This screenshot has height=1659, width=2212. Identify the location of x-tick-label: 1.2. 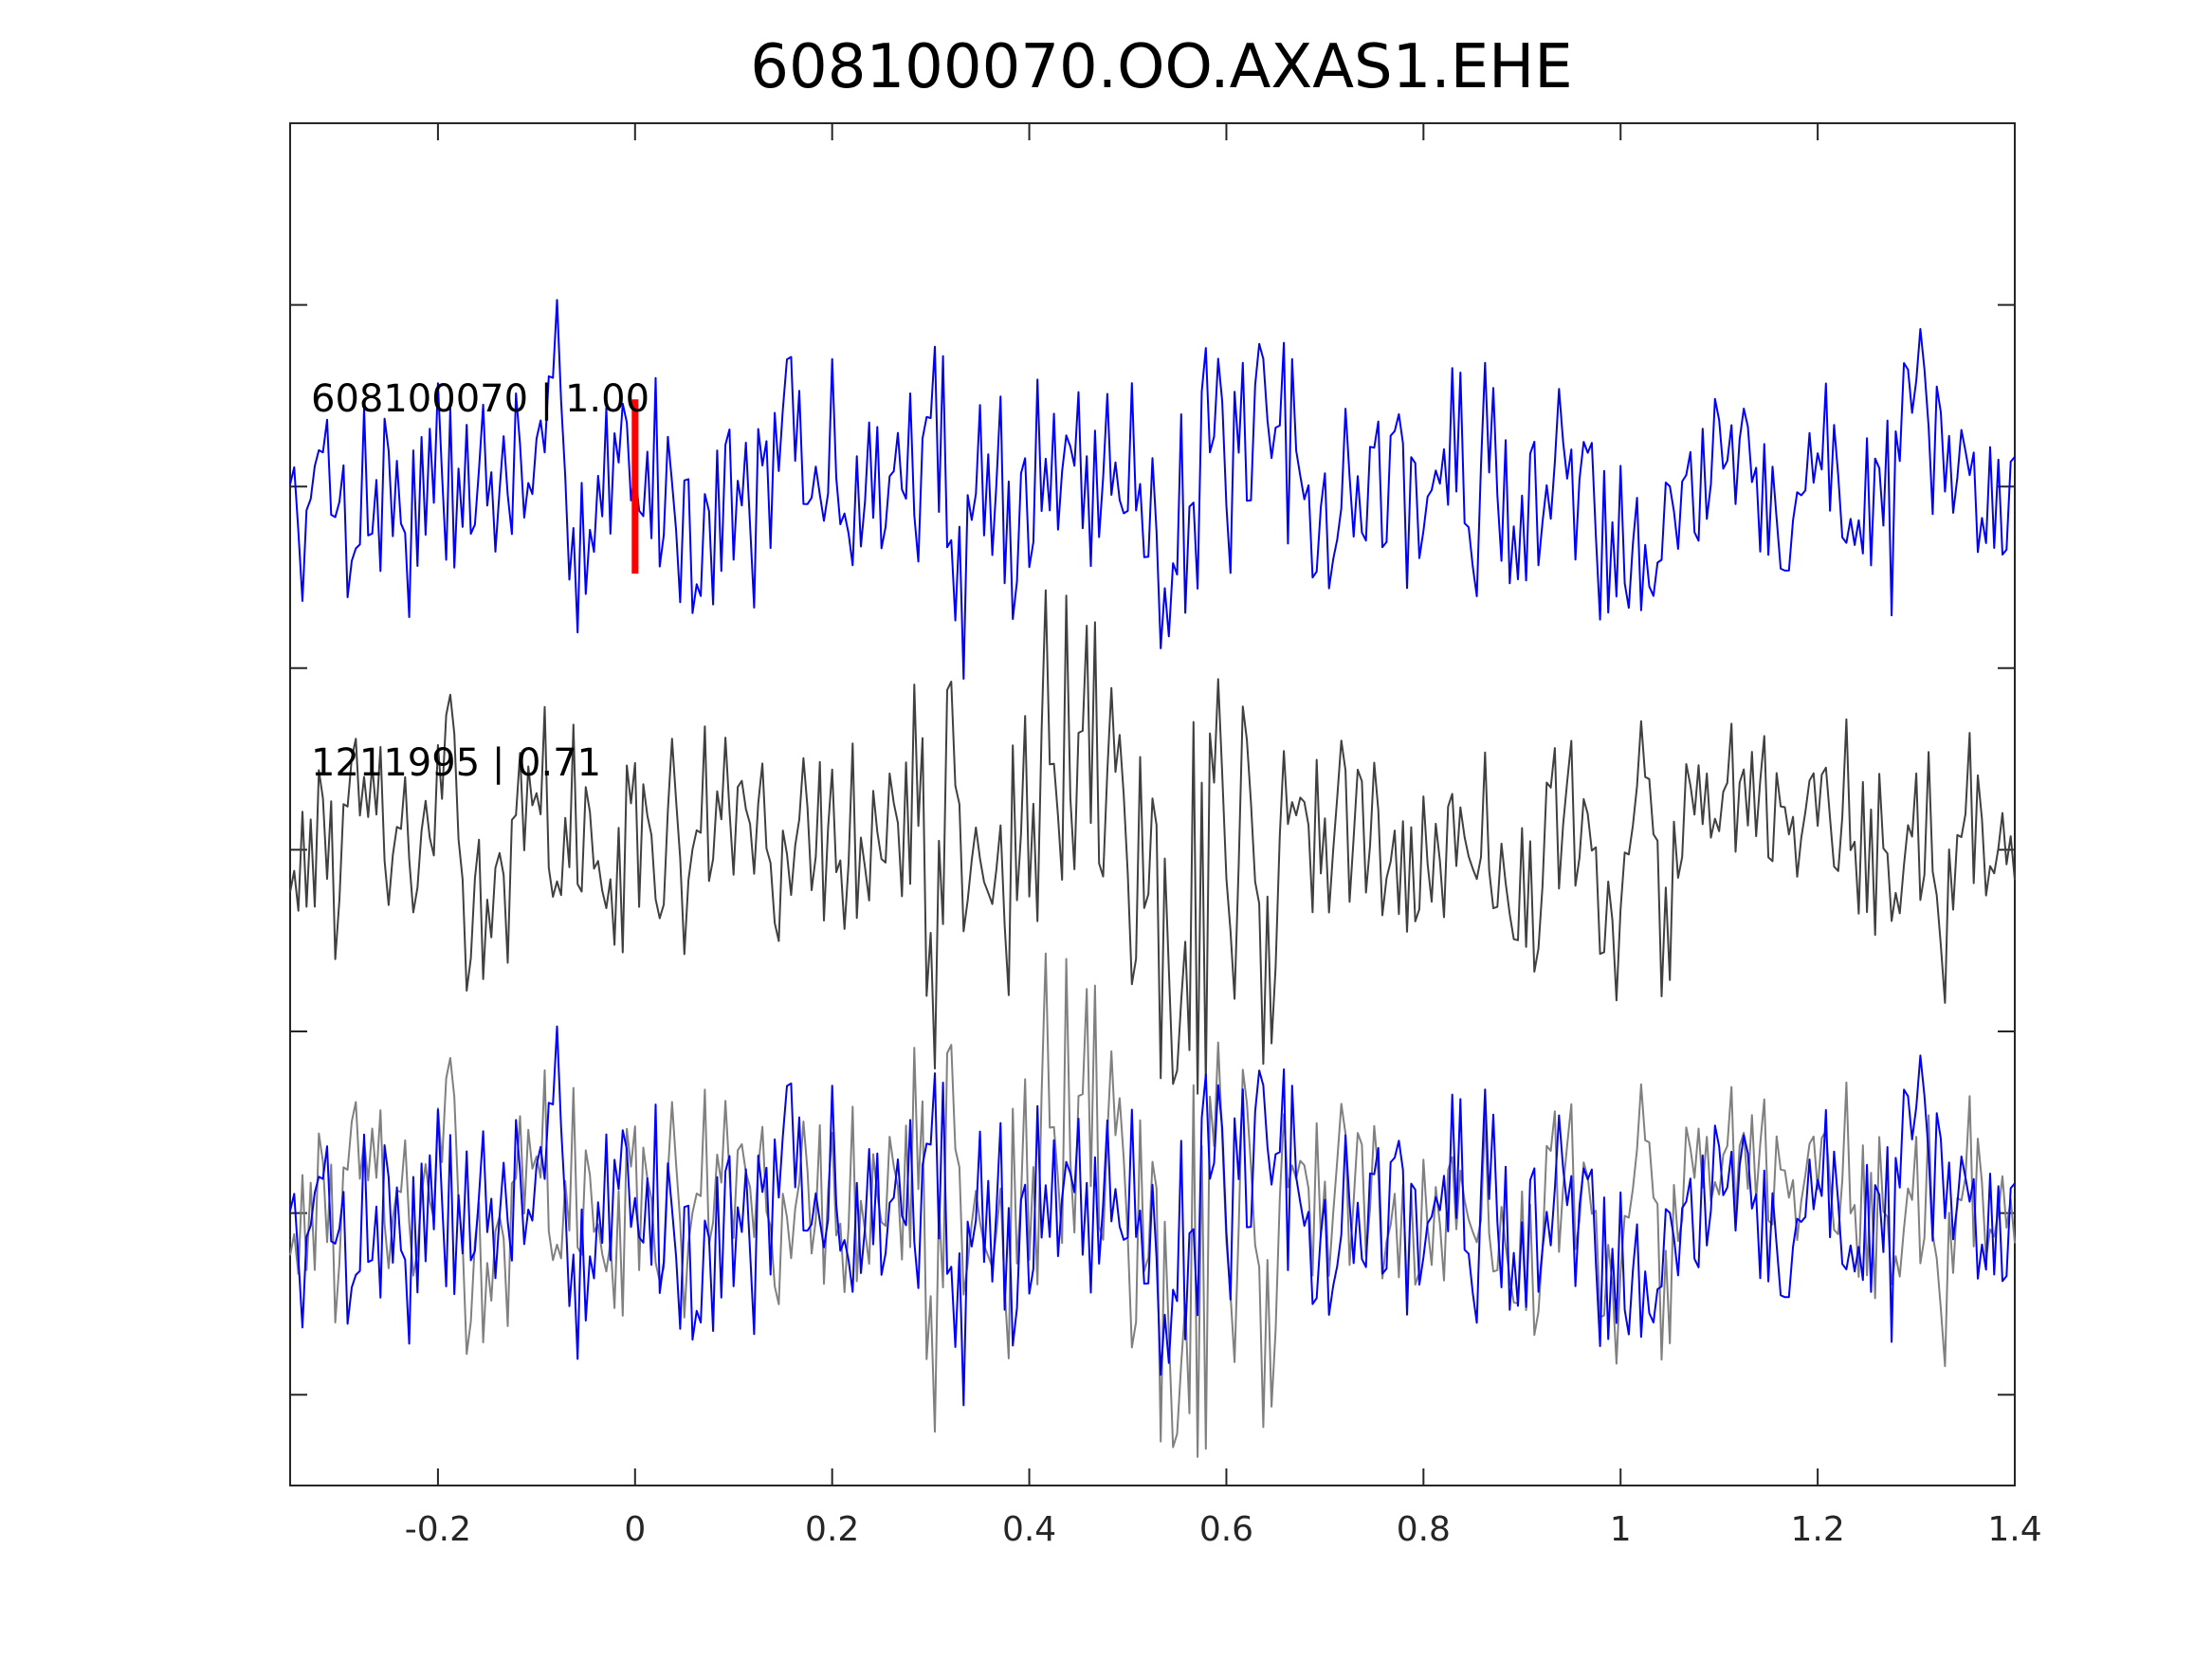
(1817, 1529).